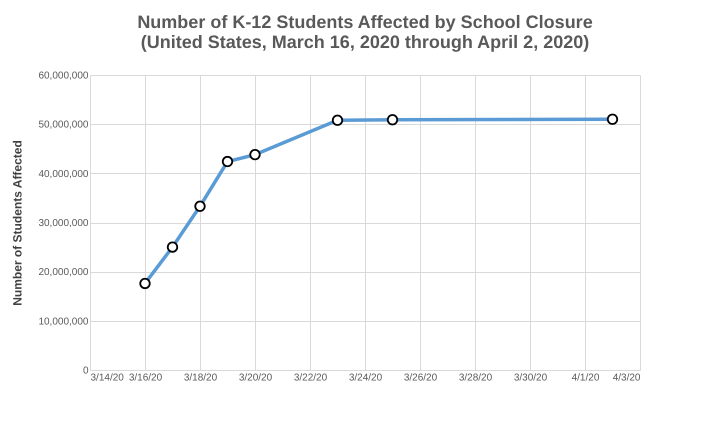 The image size is (703, 441). I want to click on x-tick-label: 4/1/20, so click(586, 378).